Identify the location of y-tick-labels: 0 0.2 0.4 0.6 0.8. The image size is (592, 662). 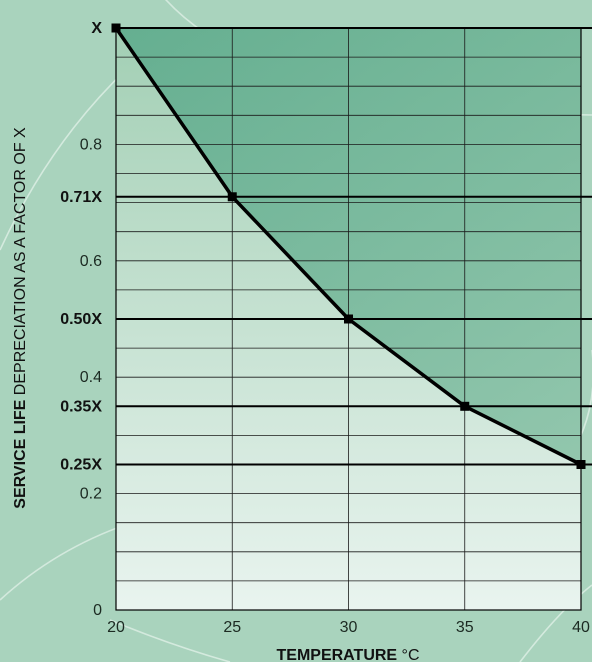
(91, 377).